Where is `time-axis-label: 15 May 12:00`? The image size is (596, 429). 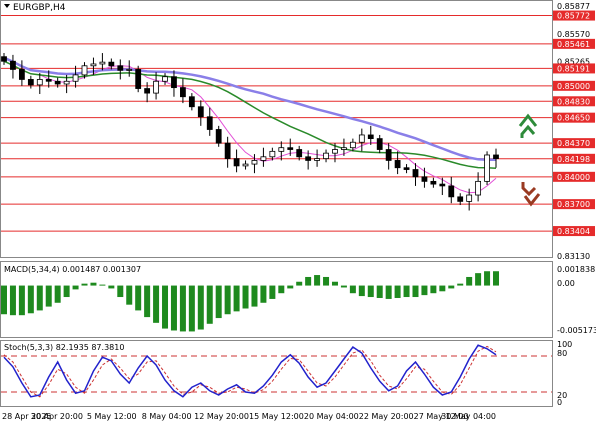
time-axis-label: 15 May 12:00 is located at coordinates (276, 416).